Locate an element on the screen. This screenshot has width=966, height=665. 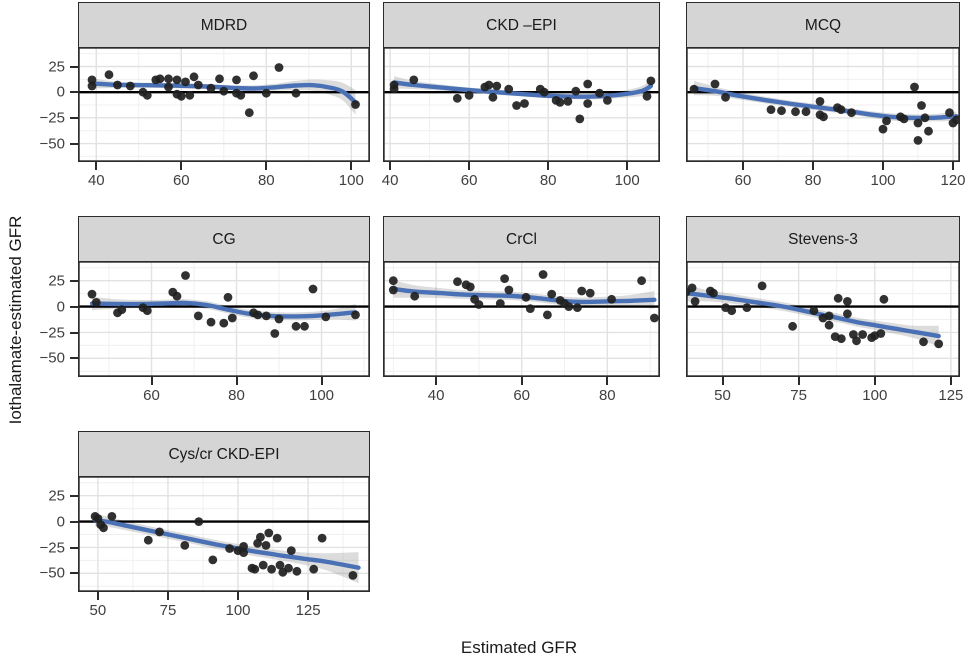
y-tick-label: −50 is located at coordinates (52, 358).